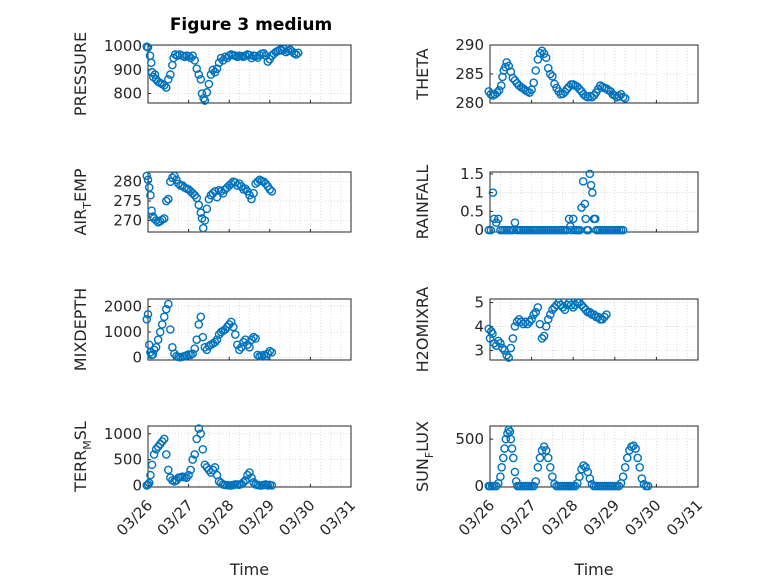 This screenshot has height=583, width=778. Describe the element at coordinates (469, 439) in the screenshot. I see `y-tick-label: 500` at that location.